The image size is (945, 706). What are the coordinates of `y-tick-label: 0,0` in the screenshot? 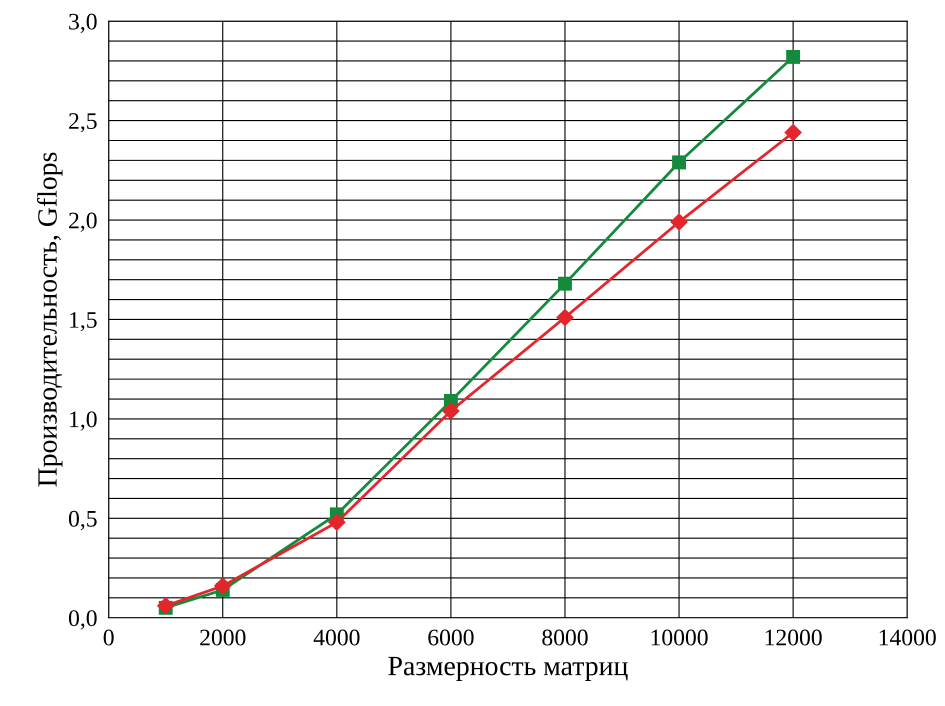 It's located at (82, 620).